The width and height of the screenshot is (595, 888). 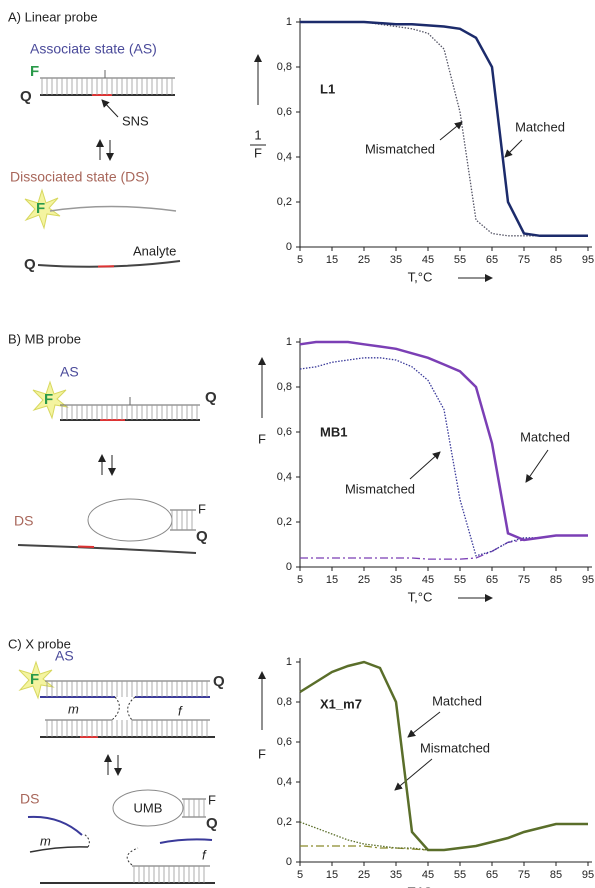 I want to click on state-label: Associate state (AS), so click(x=93, y=49).